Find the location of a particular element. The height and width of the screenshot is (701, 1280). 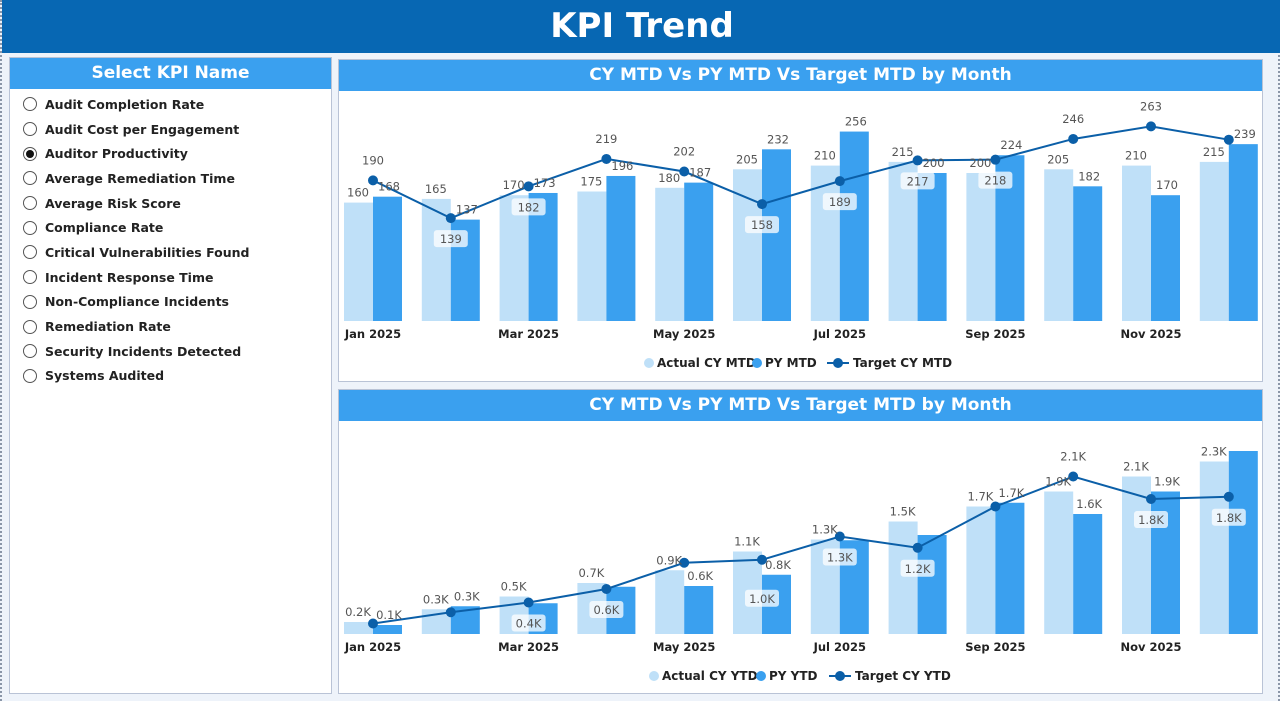

kpi-option: Average Risk Score is located at coordinates (170, 203).